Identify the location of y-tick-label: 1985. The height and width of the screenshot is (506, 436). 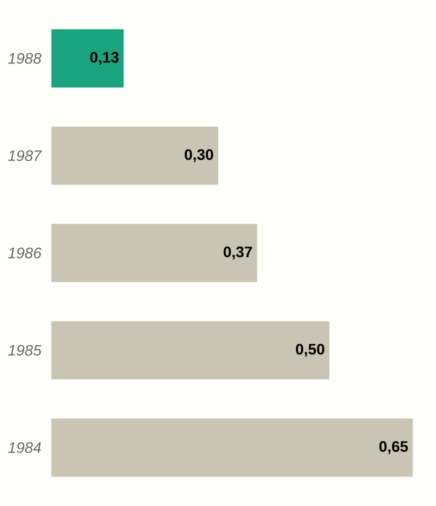
(25, 350).